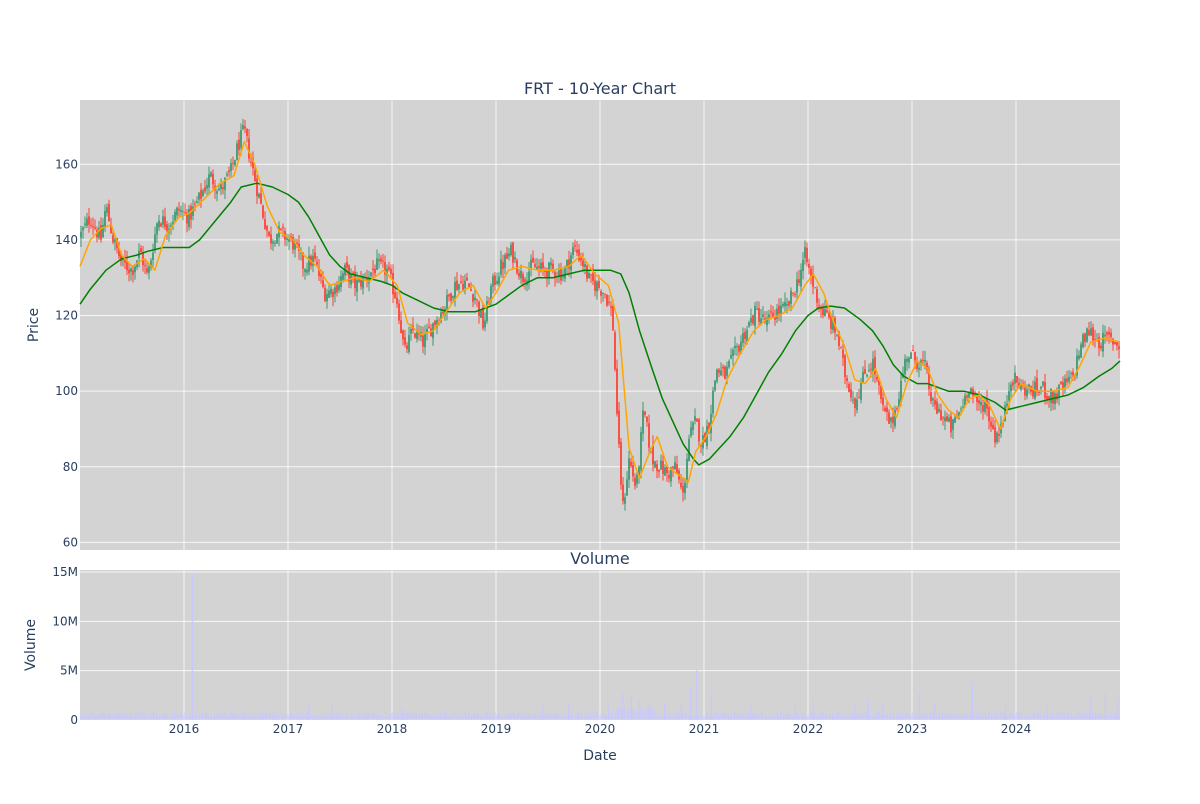  I want to click on date-axis-label: Date, so click(599, 756).